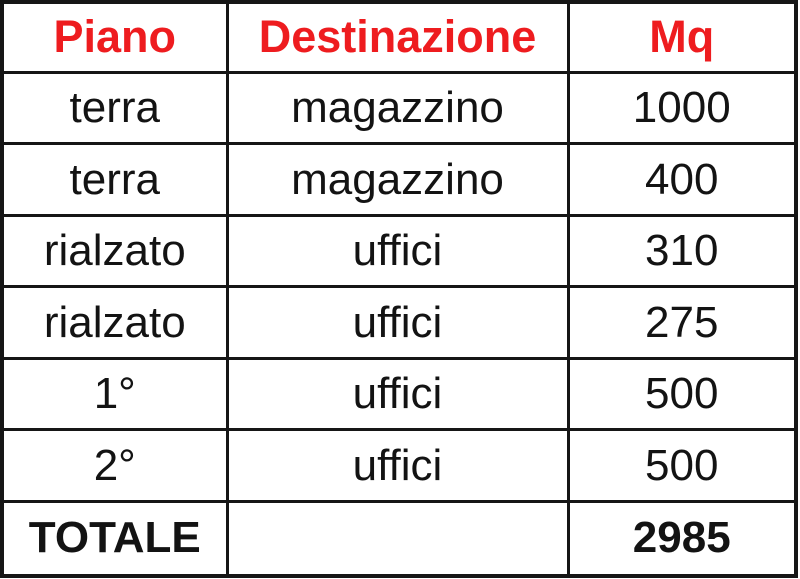  What do you see at coordinates (114, 37) in the screenshot?
I see `header-cell-piano: Piano` at bounding box center [114, 37].